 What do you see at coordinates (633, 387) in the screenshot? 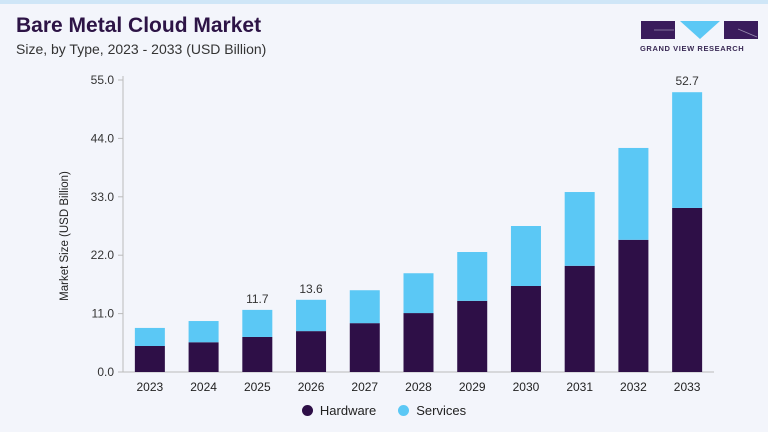
I see `x-tick-label: 2032` at bounding box center [633, 387].